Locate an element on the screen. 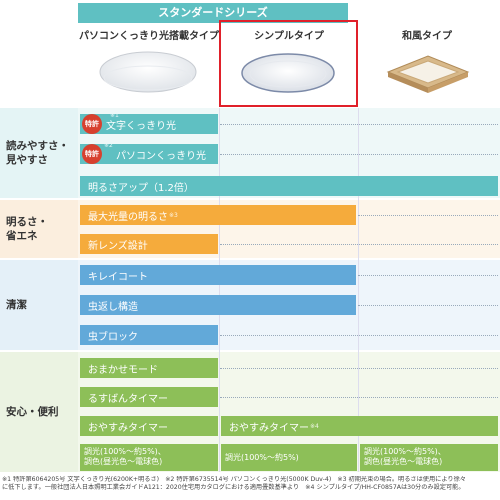 Image resolution: width=500 pixels, height=500 pixels. dimming-col3: 調光(100%～約5%)、 調色(昼光色～電球色) is located at coordinates (429, 457).